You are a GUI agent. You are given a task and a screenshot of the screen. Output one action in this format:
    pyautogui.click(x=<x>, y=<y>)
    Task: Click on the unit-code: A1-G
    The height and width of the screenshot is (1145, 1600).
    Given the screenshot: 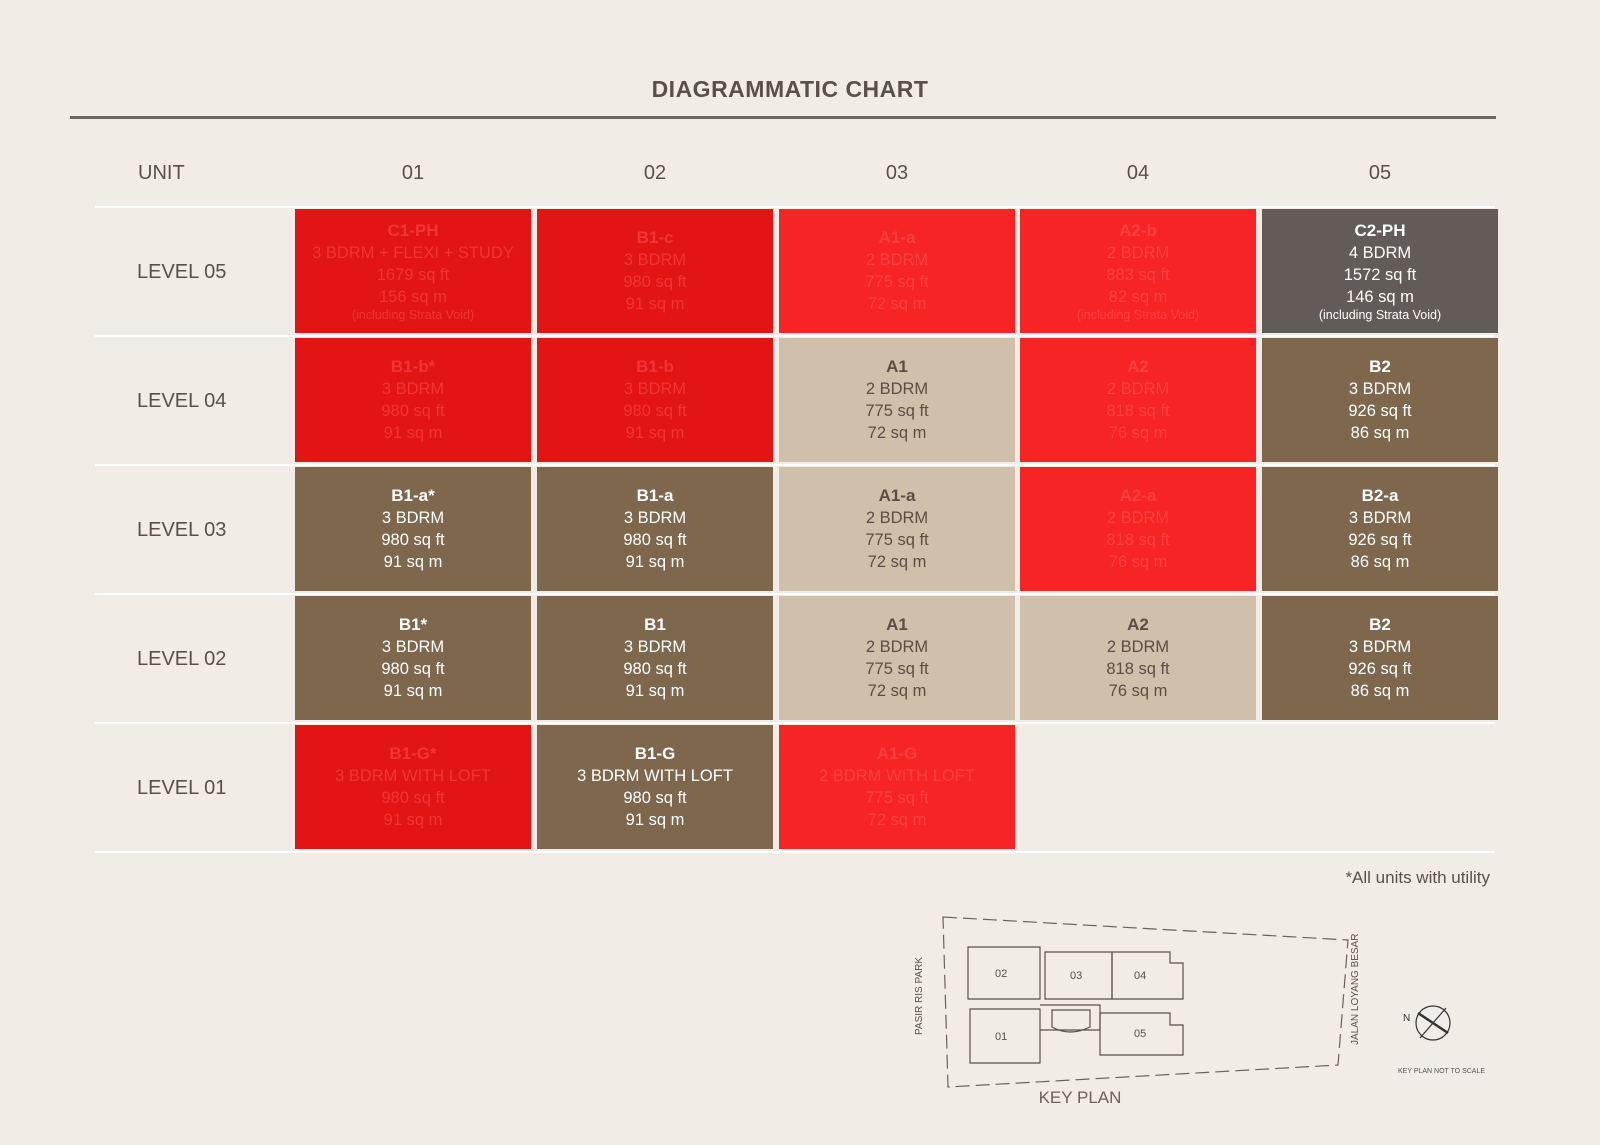 What is the action you would take?
    pyautogui.click(x=897, y=753)
    